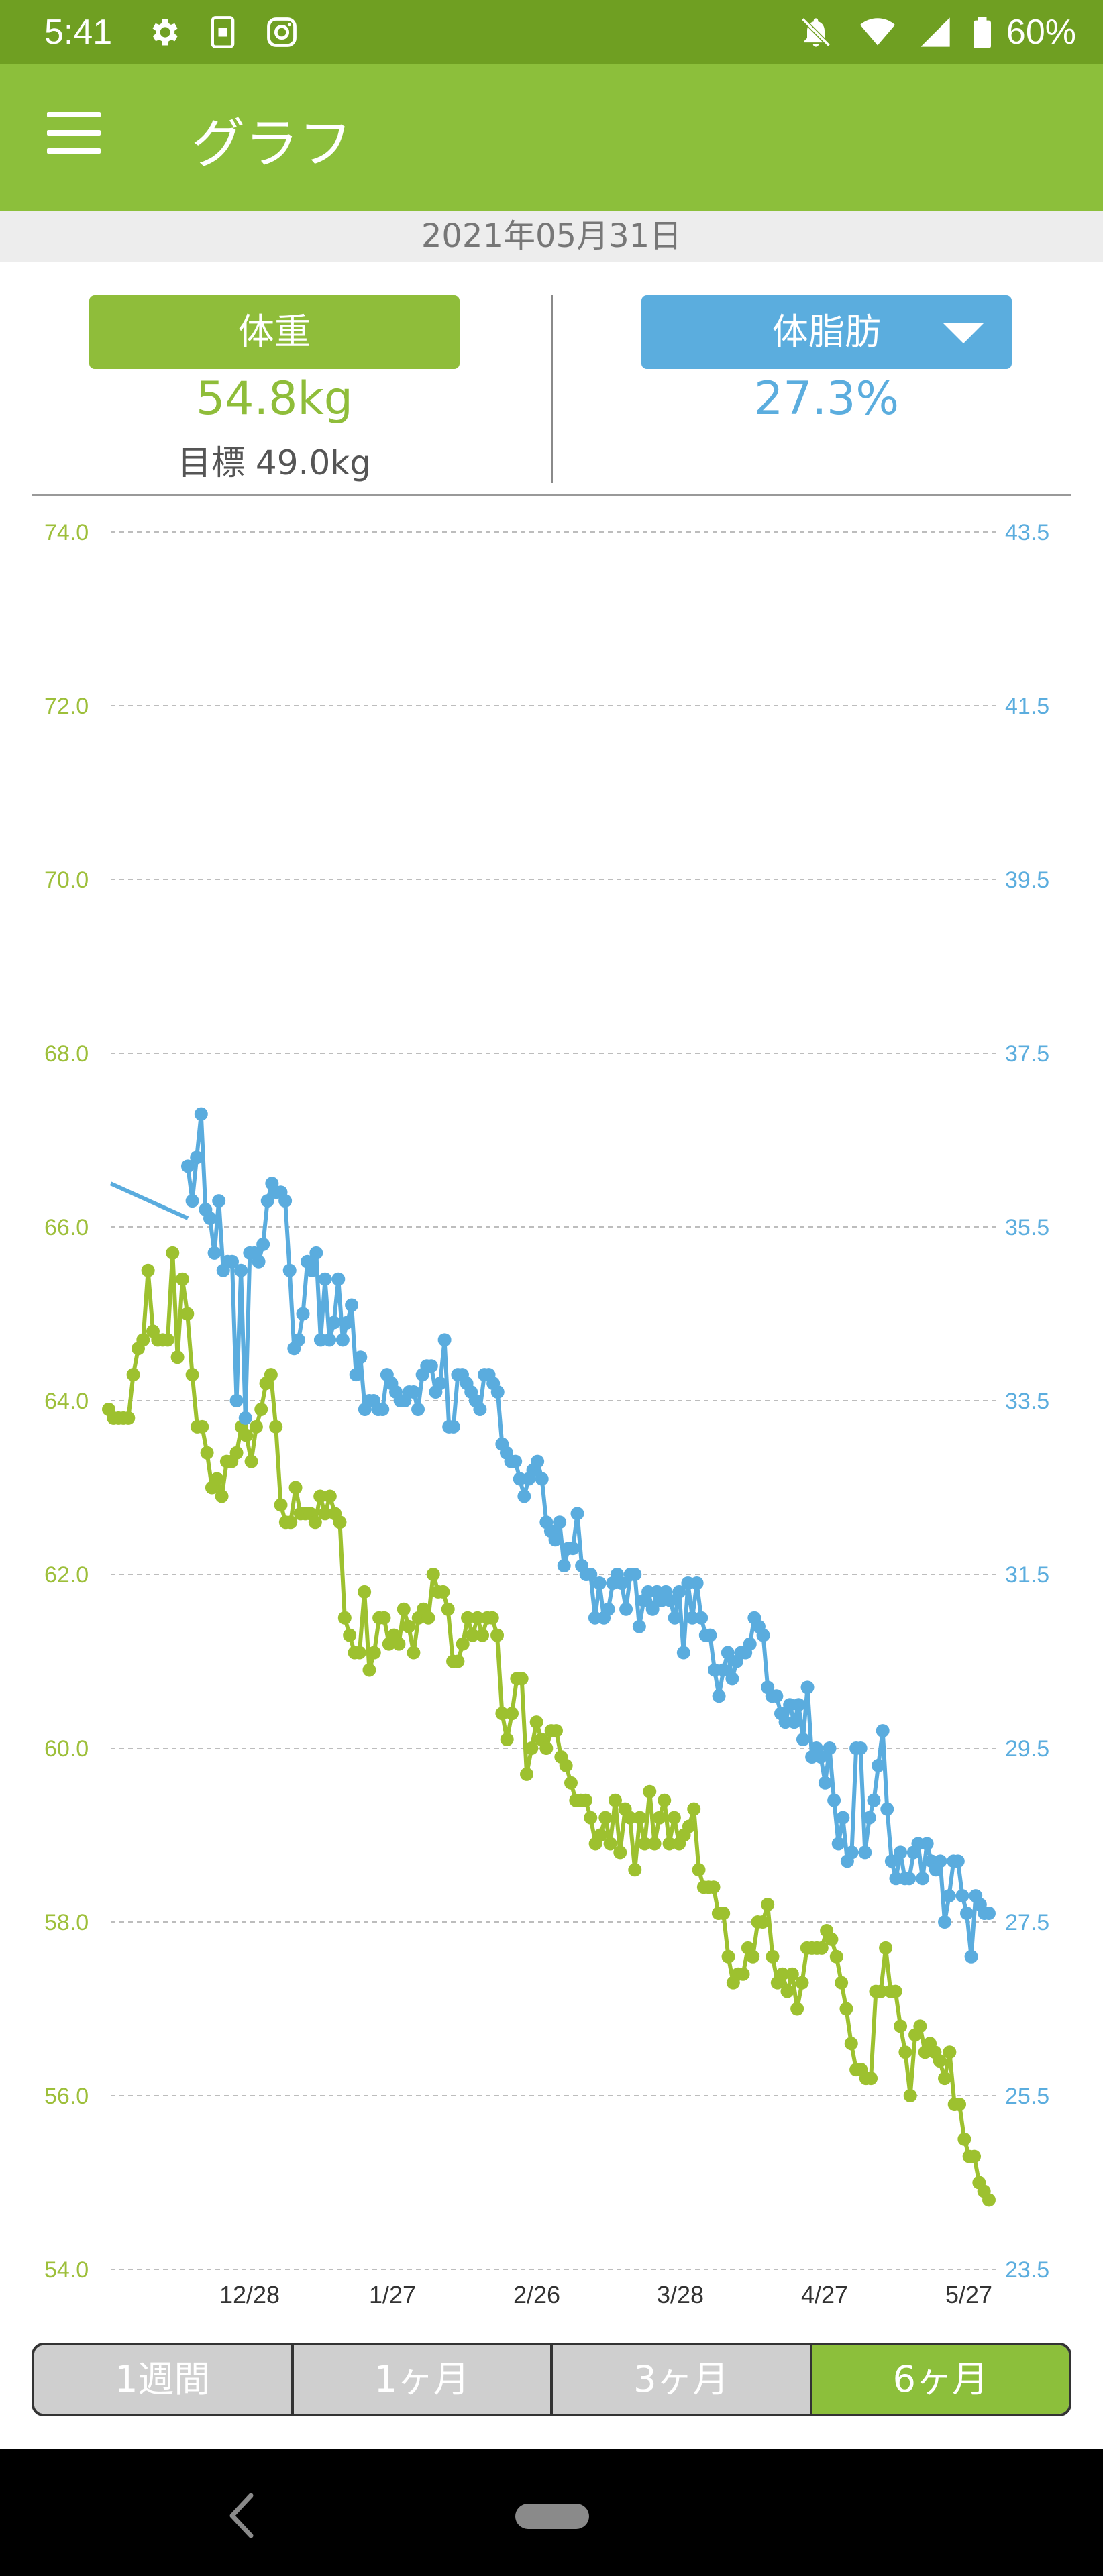  What do you see at coordinates (551, 32) in the screenshot?
I see `status-bar: 5:41 60%` at bounding box center [551, 32].